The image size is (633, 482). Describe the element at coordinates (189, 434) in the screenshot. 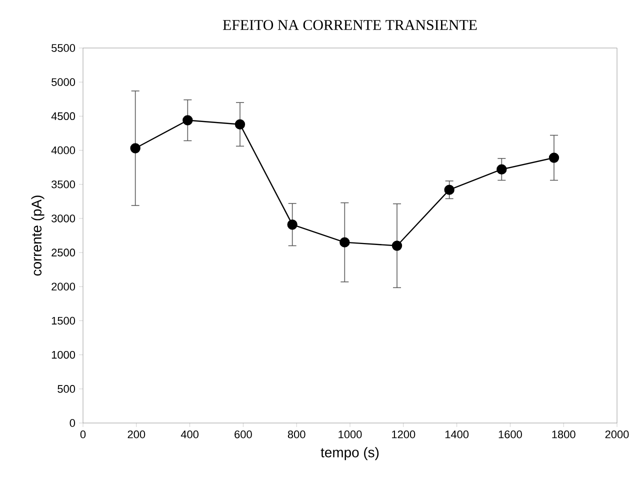

I see `x-tick-label: 400` at that location.